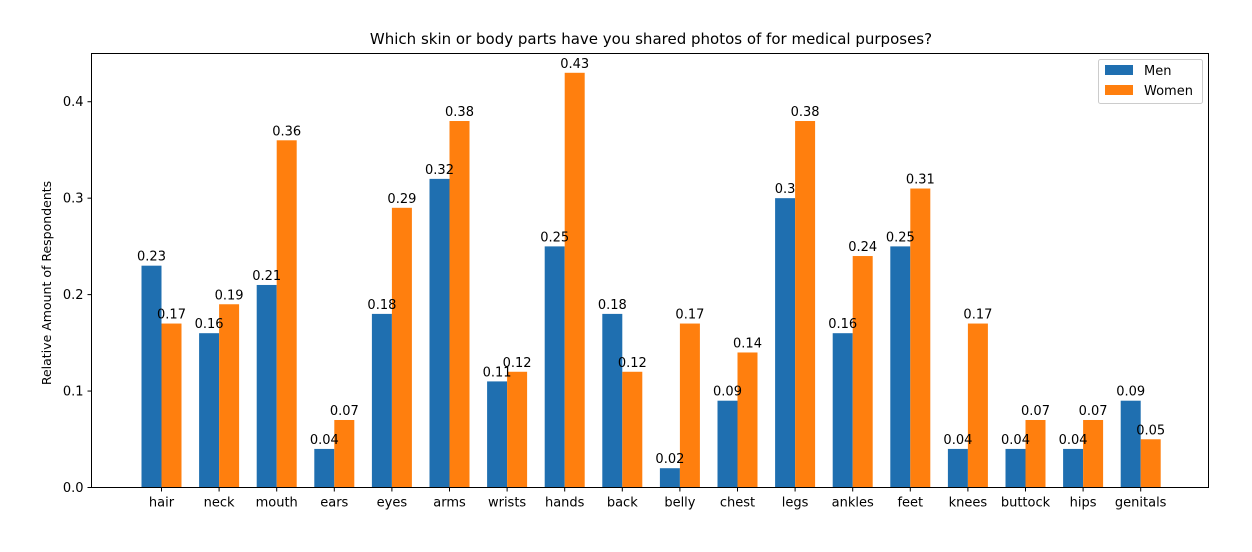 This screenshot has height=552, width=1252. Describe the element at coordinates (679, 503) in the screenshot. I see `x-tick-label-belly: belly` at that location.